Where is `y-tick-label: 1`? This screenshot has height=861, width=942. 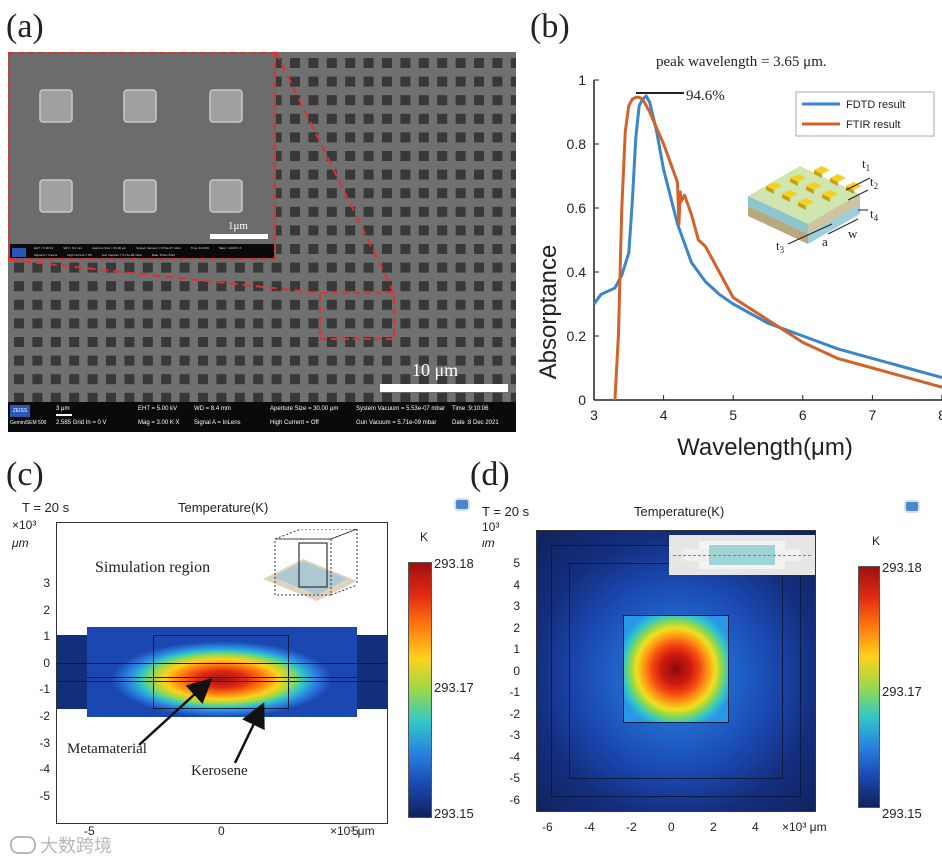 y-tick-label: 1 is located at coordinates (582, 80).